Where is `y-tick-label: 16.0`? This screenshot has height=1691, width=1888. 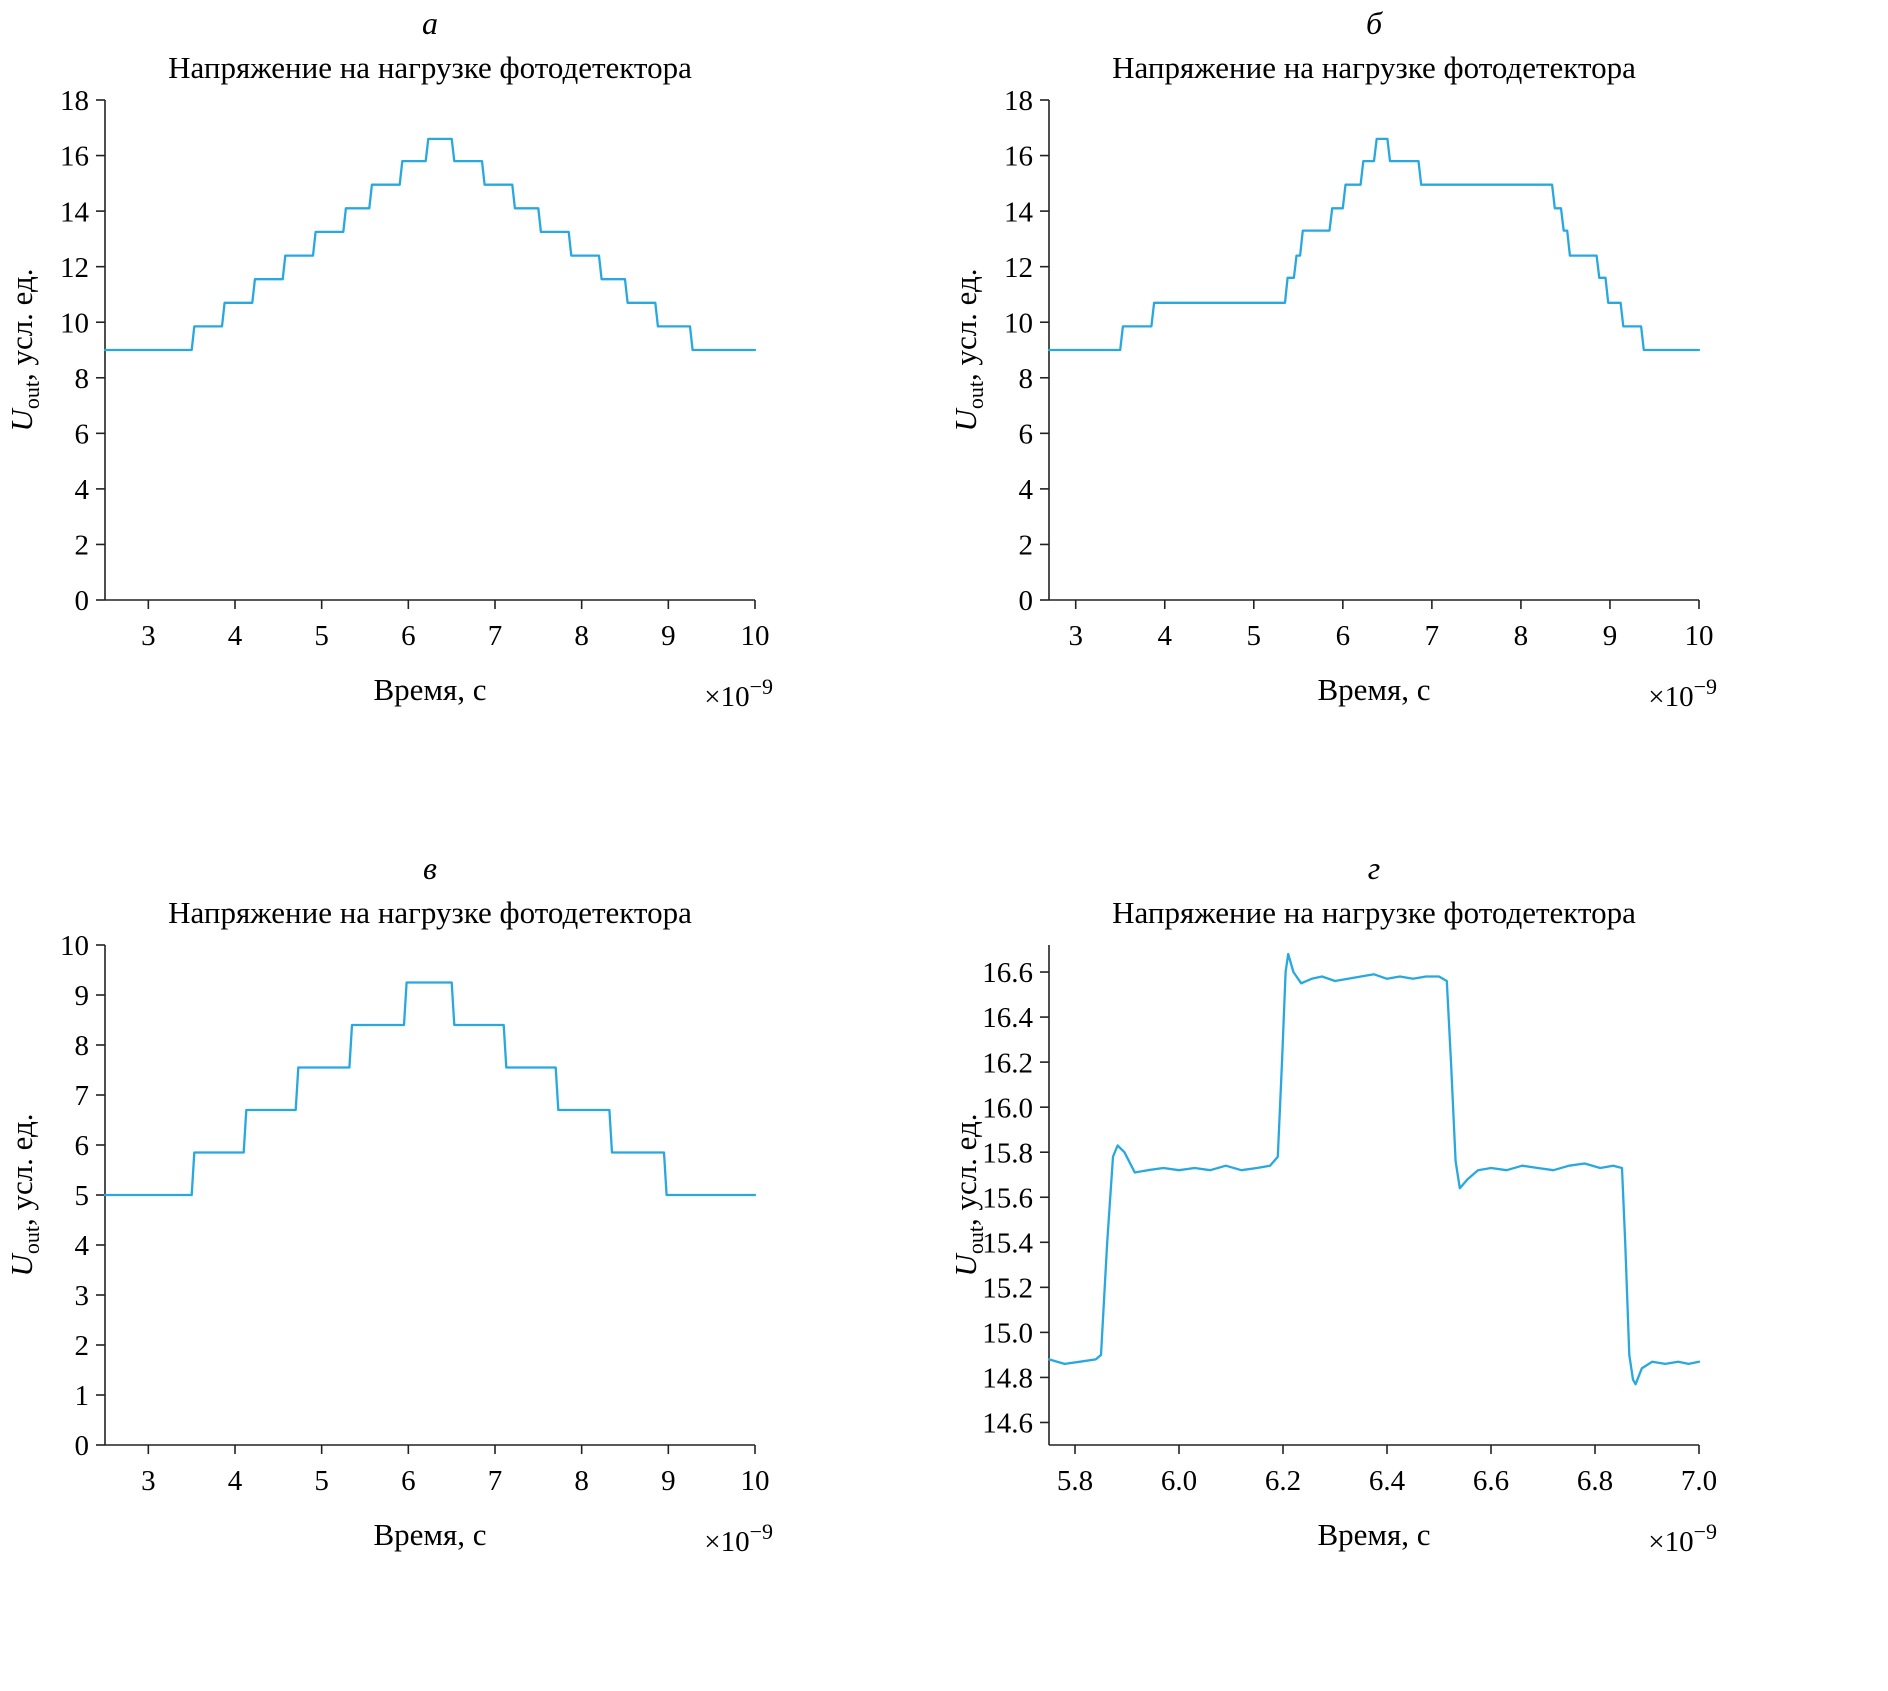
y-tick-label: 16.0 is located at coordinates (1007, 1108).